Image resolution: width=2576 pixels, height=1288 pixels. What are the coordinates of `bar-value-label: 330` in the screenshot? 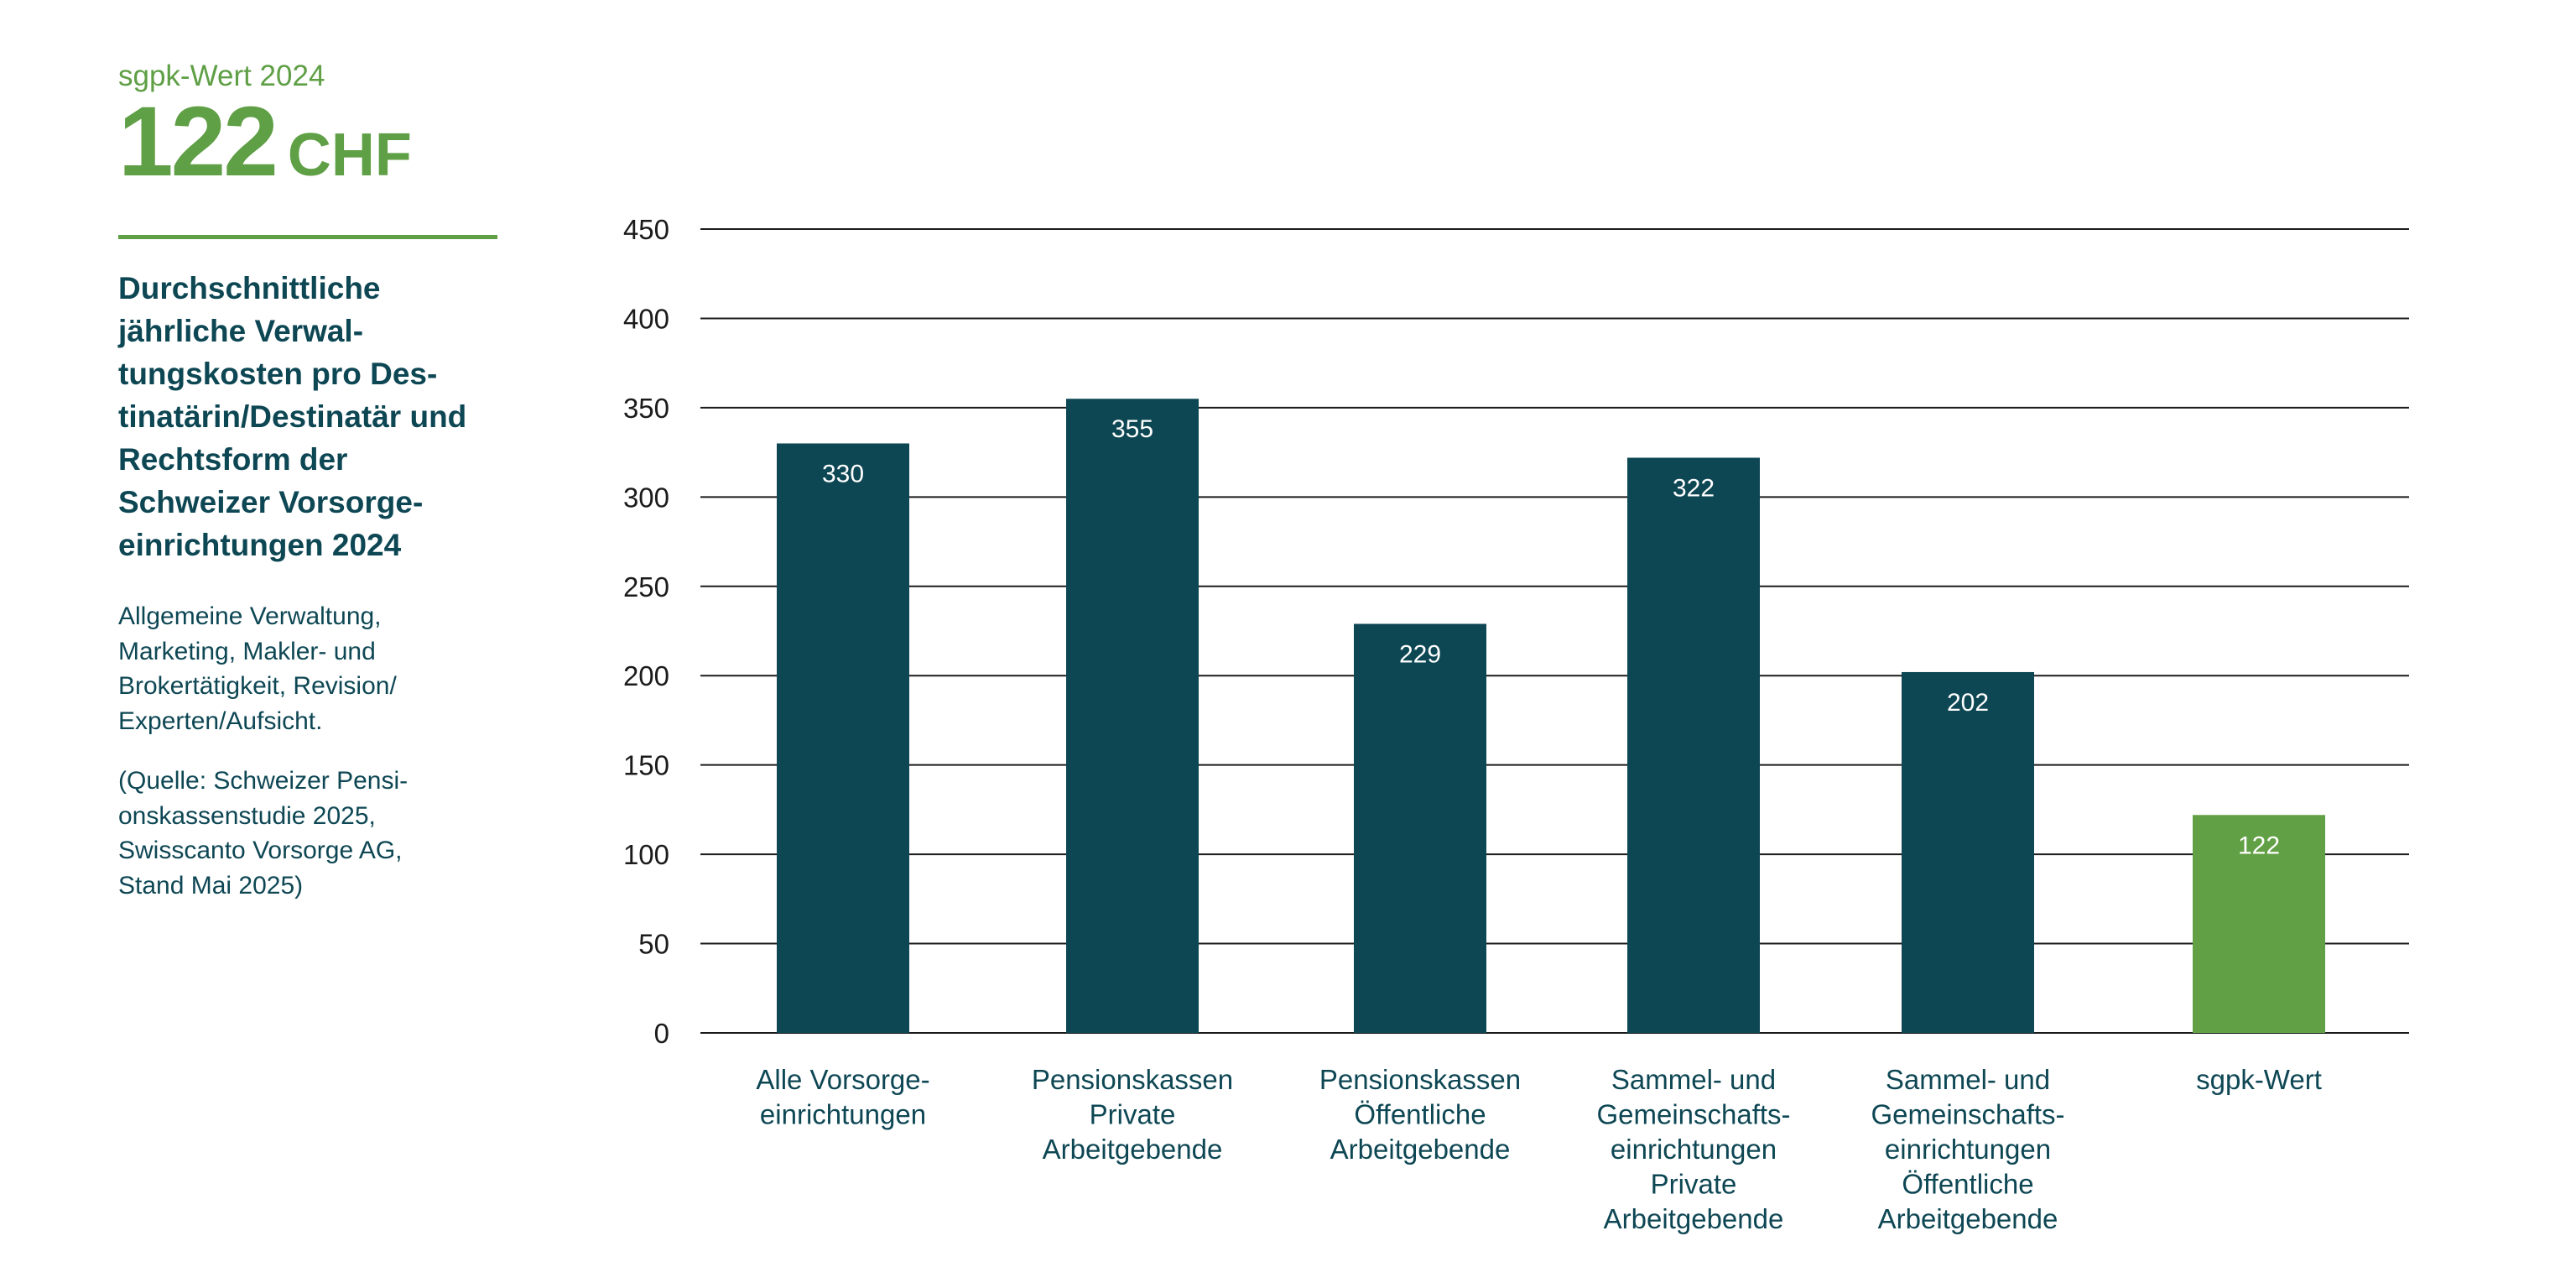 It's located at (843, 474).